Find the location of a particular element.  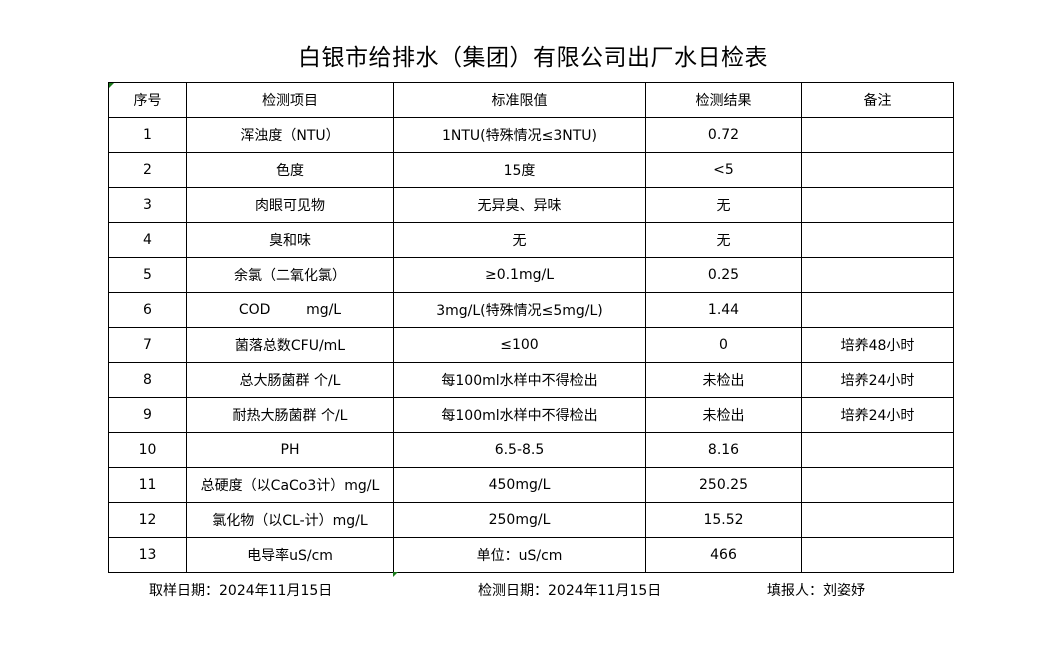

row-index: 12 is located at coordinates (147, 520).